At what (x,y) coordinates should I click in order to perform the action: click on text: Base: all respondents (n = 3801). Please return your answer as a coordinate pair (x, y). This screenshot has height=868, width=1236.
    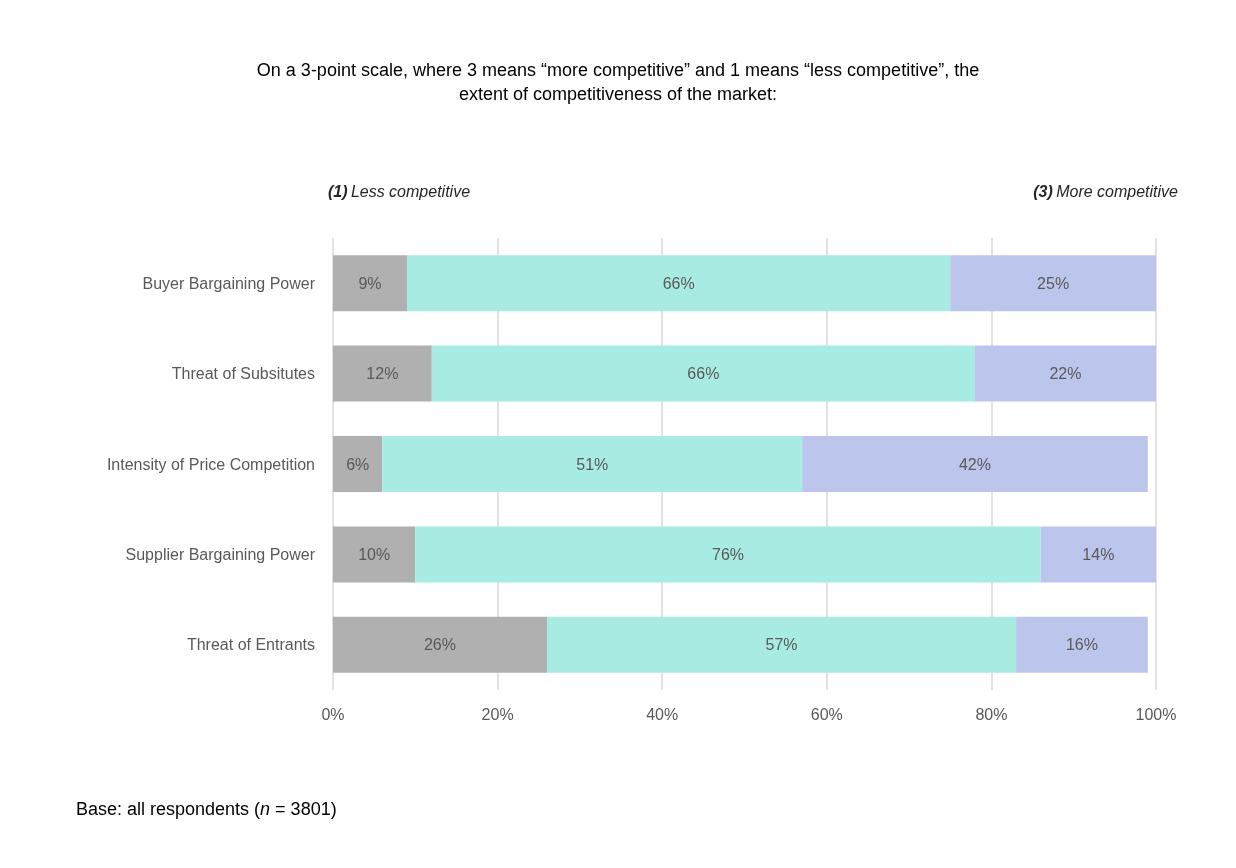
    Looking at the image, I should click on (206, 809).